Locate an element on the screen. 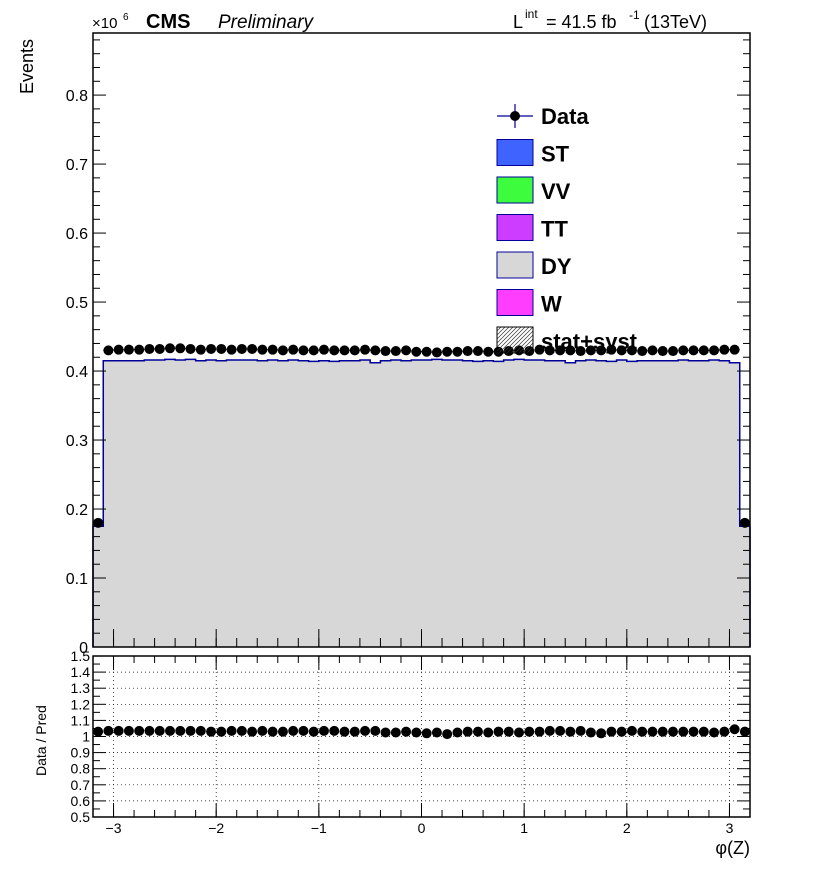 Image resolution: width=816 pixels, height=877 pixels. main-x-axis-ticks is located at coordinates (421, 638).